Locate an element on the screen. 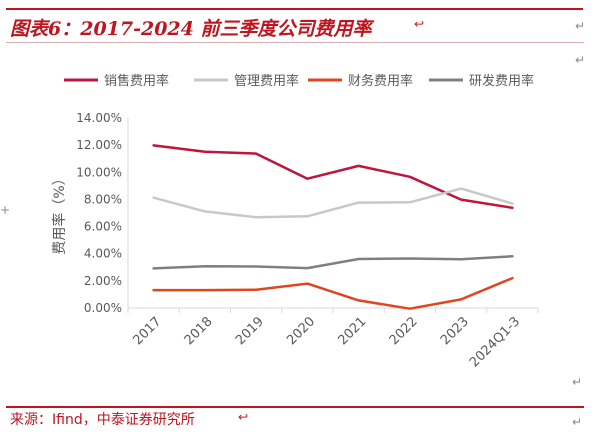 The width and height of the screenshot is (595, 437). x-tick-label: 2020 is located at coordinates (301, 331).